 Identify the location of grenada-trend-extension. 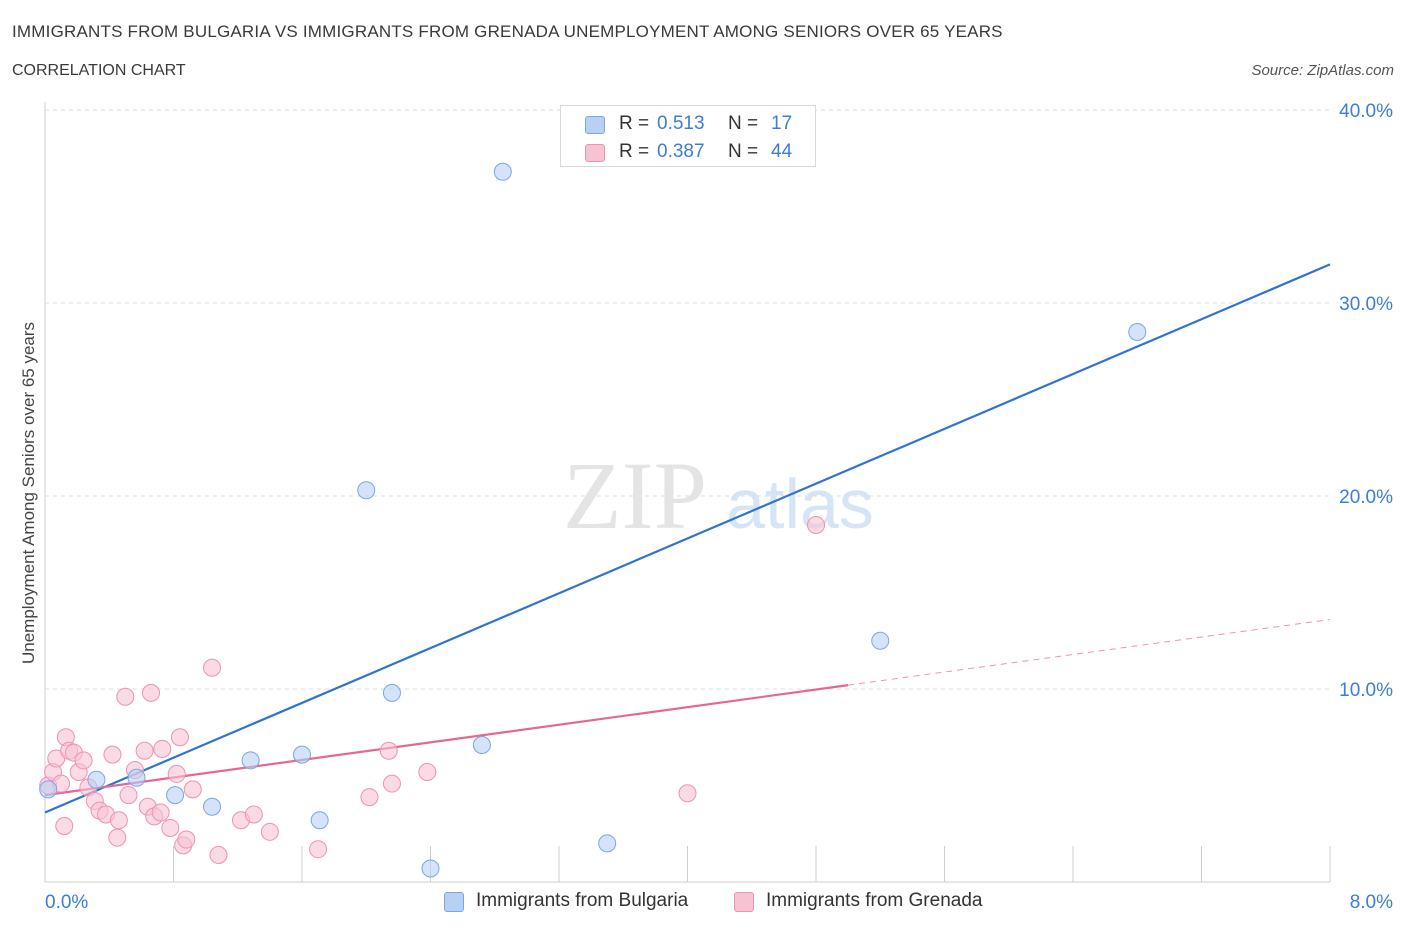
(1089, 652).